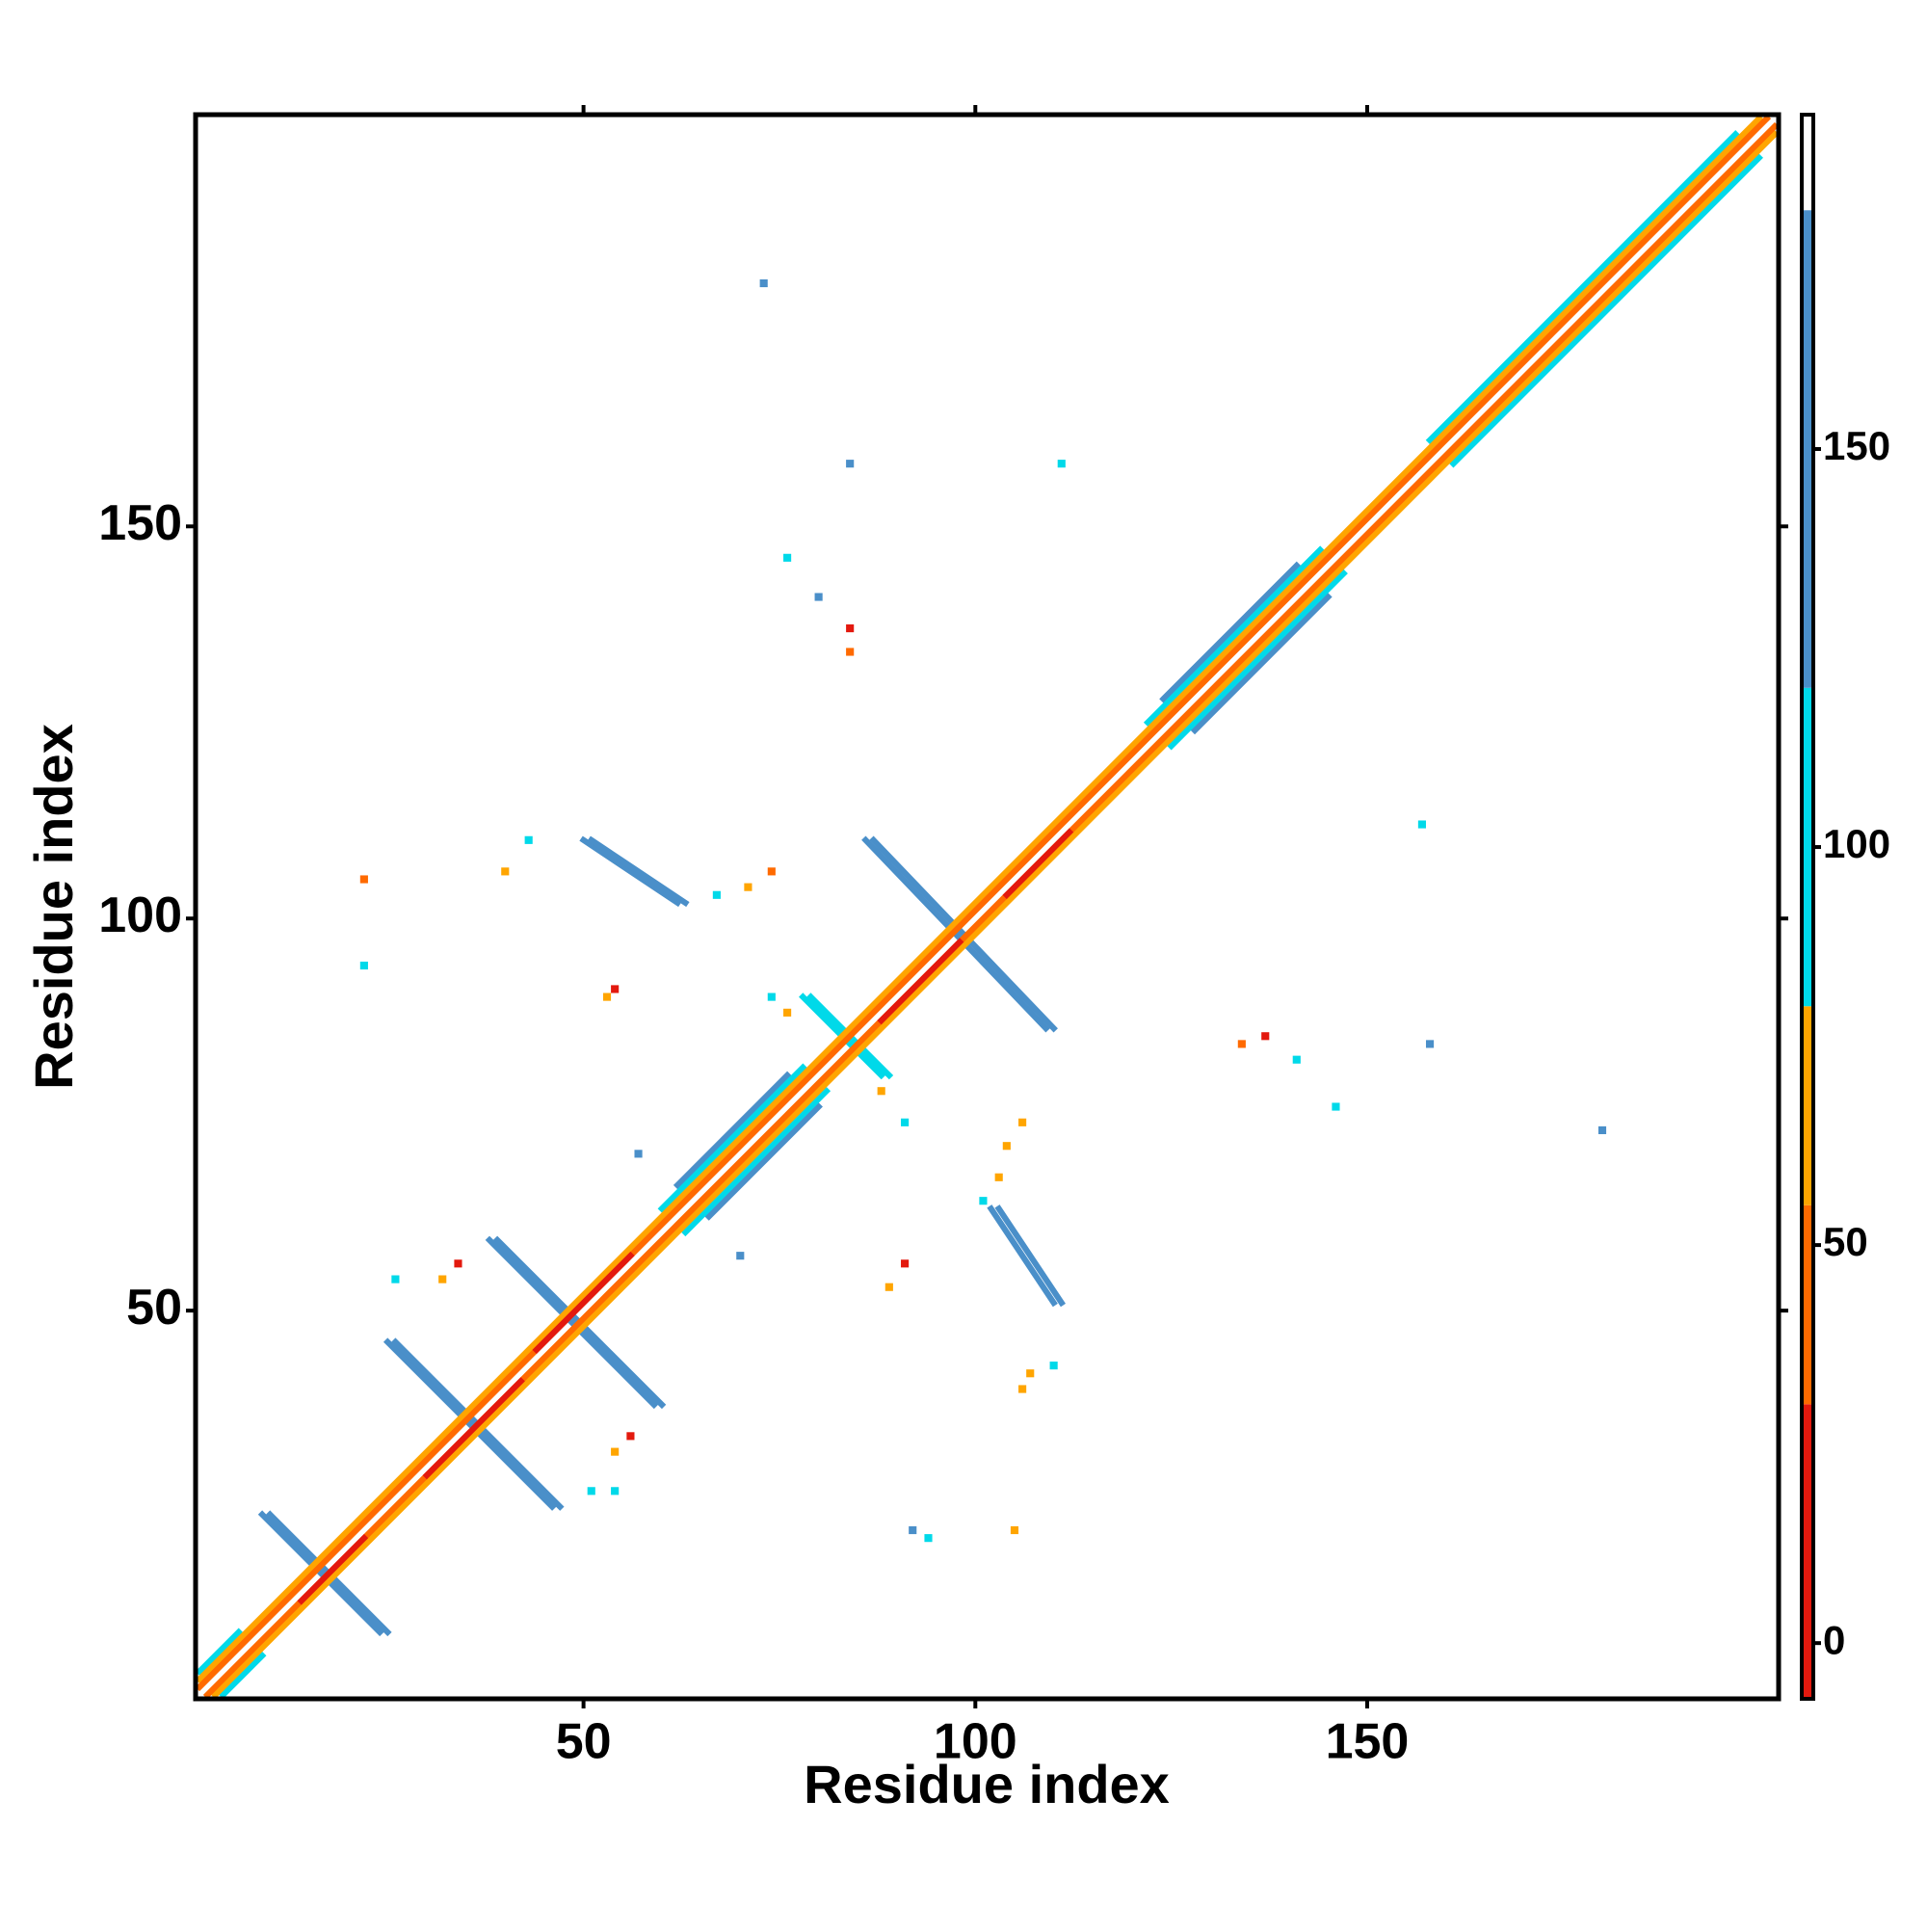 This screenshot has height=1932, width=1927. I want to click on x-axis-title: Residue index, so click(987, 1784).